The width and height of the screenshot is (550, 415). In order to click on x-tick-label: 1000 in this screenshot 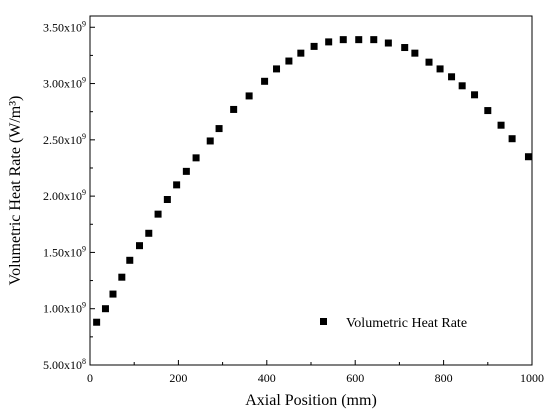, I will do `click(532, 378)`.